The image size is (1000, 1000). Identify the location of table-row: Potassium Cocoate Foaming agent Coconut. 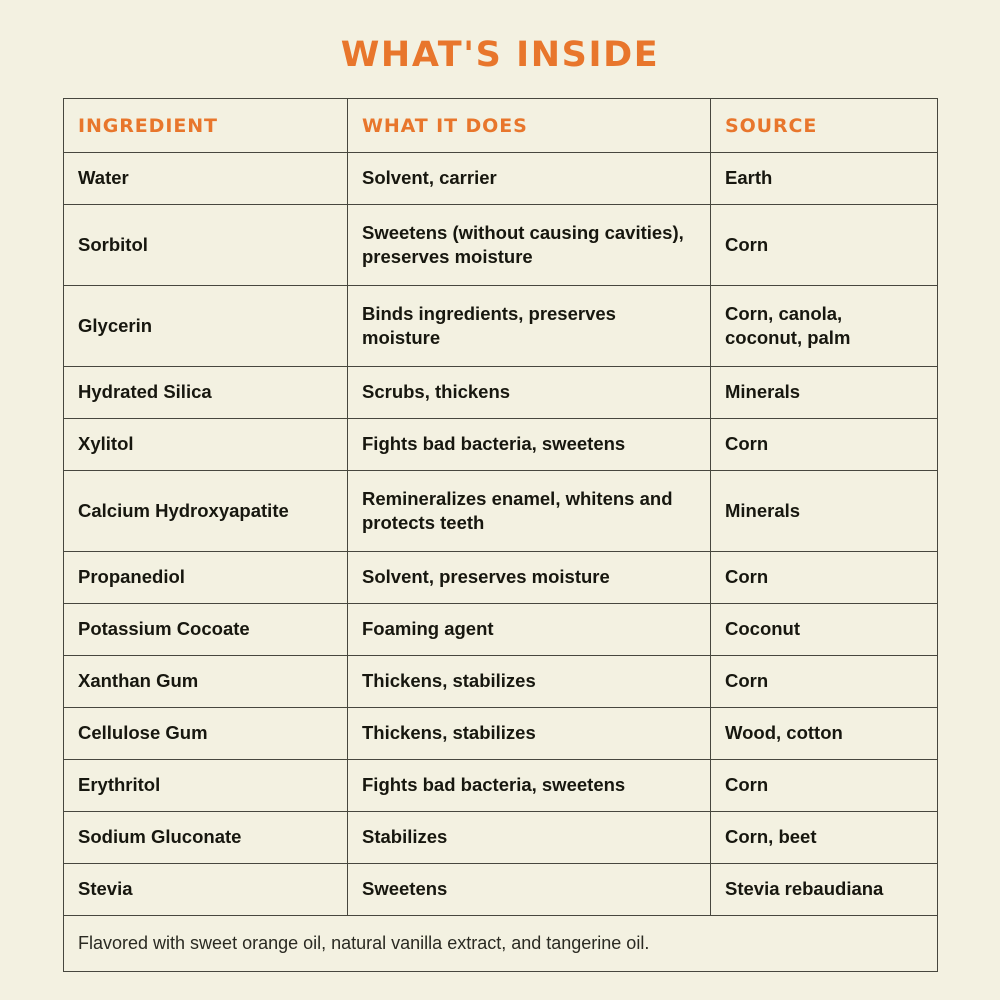
(500, 629).